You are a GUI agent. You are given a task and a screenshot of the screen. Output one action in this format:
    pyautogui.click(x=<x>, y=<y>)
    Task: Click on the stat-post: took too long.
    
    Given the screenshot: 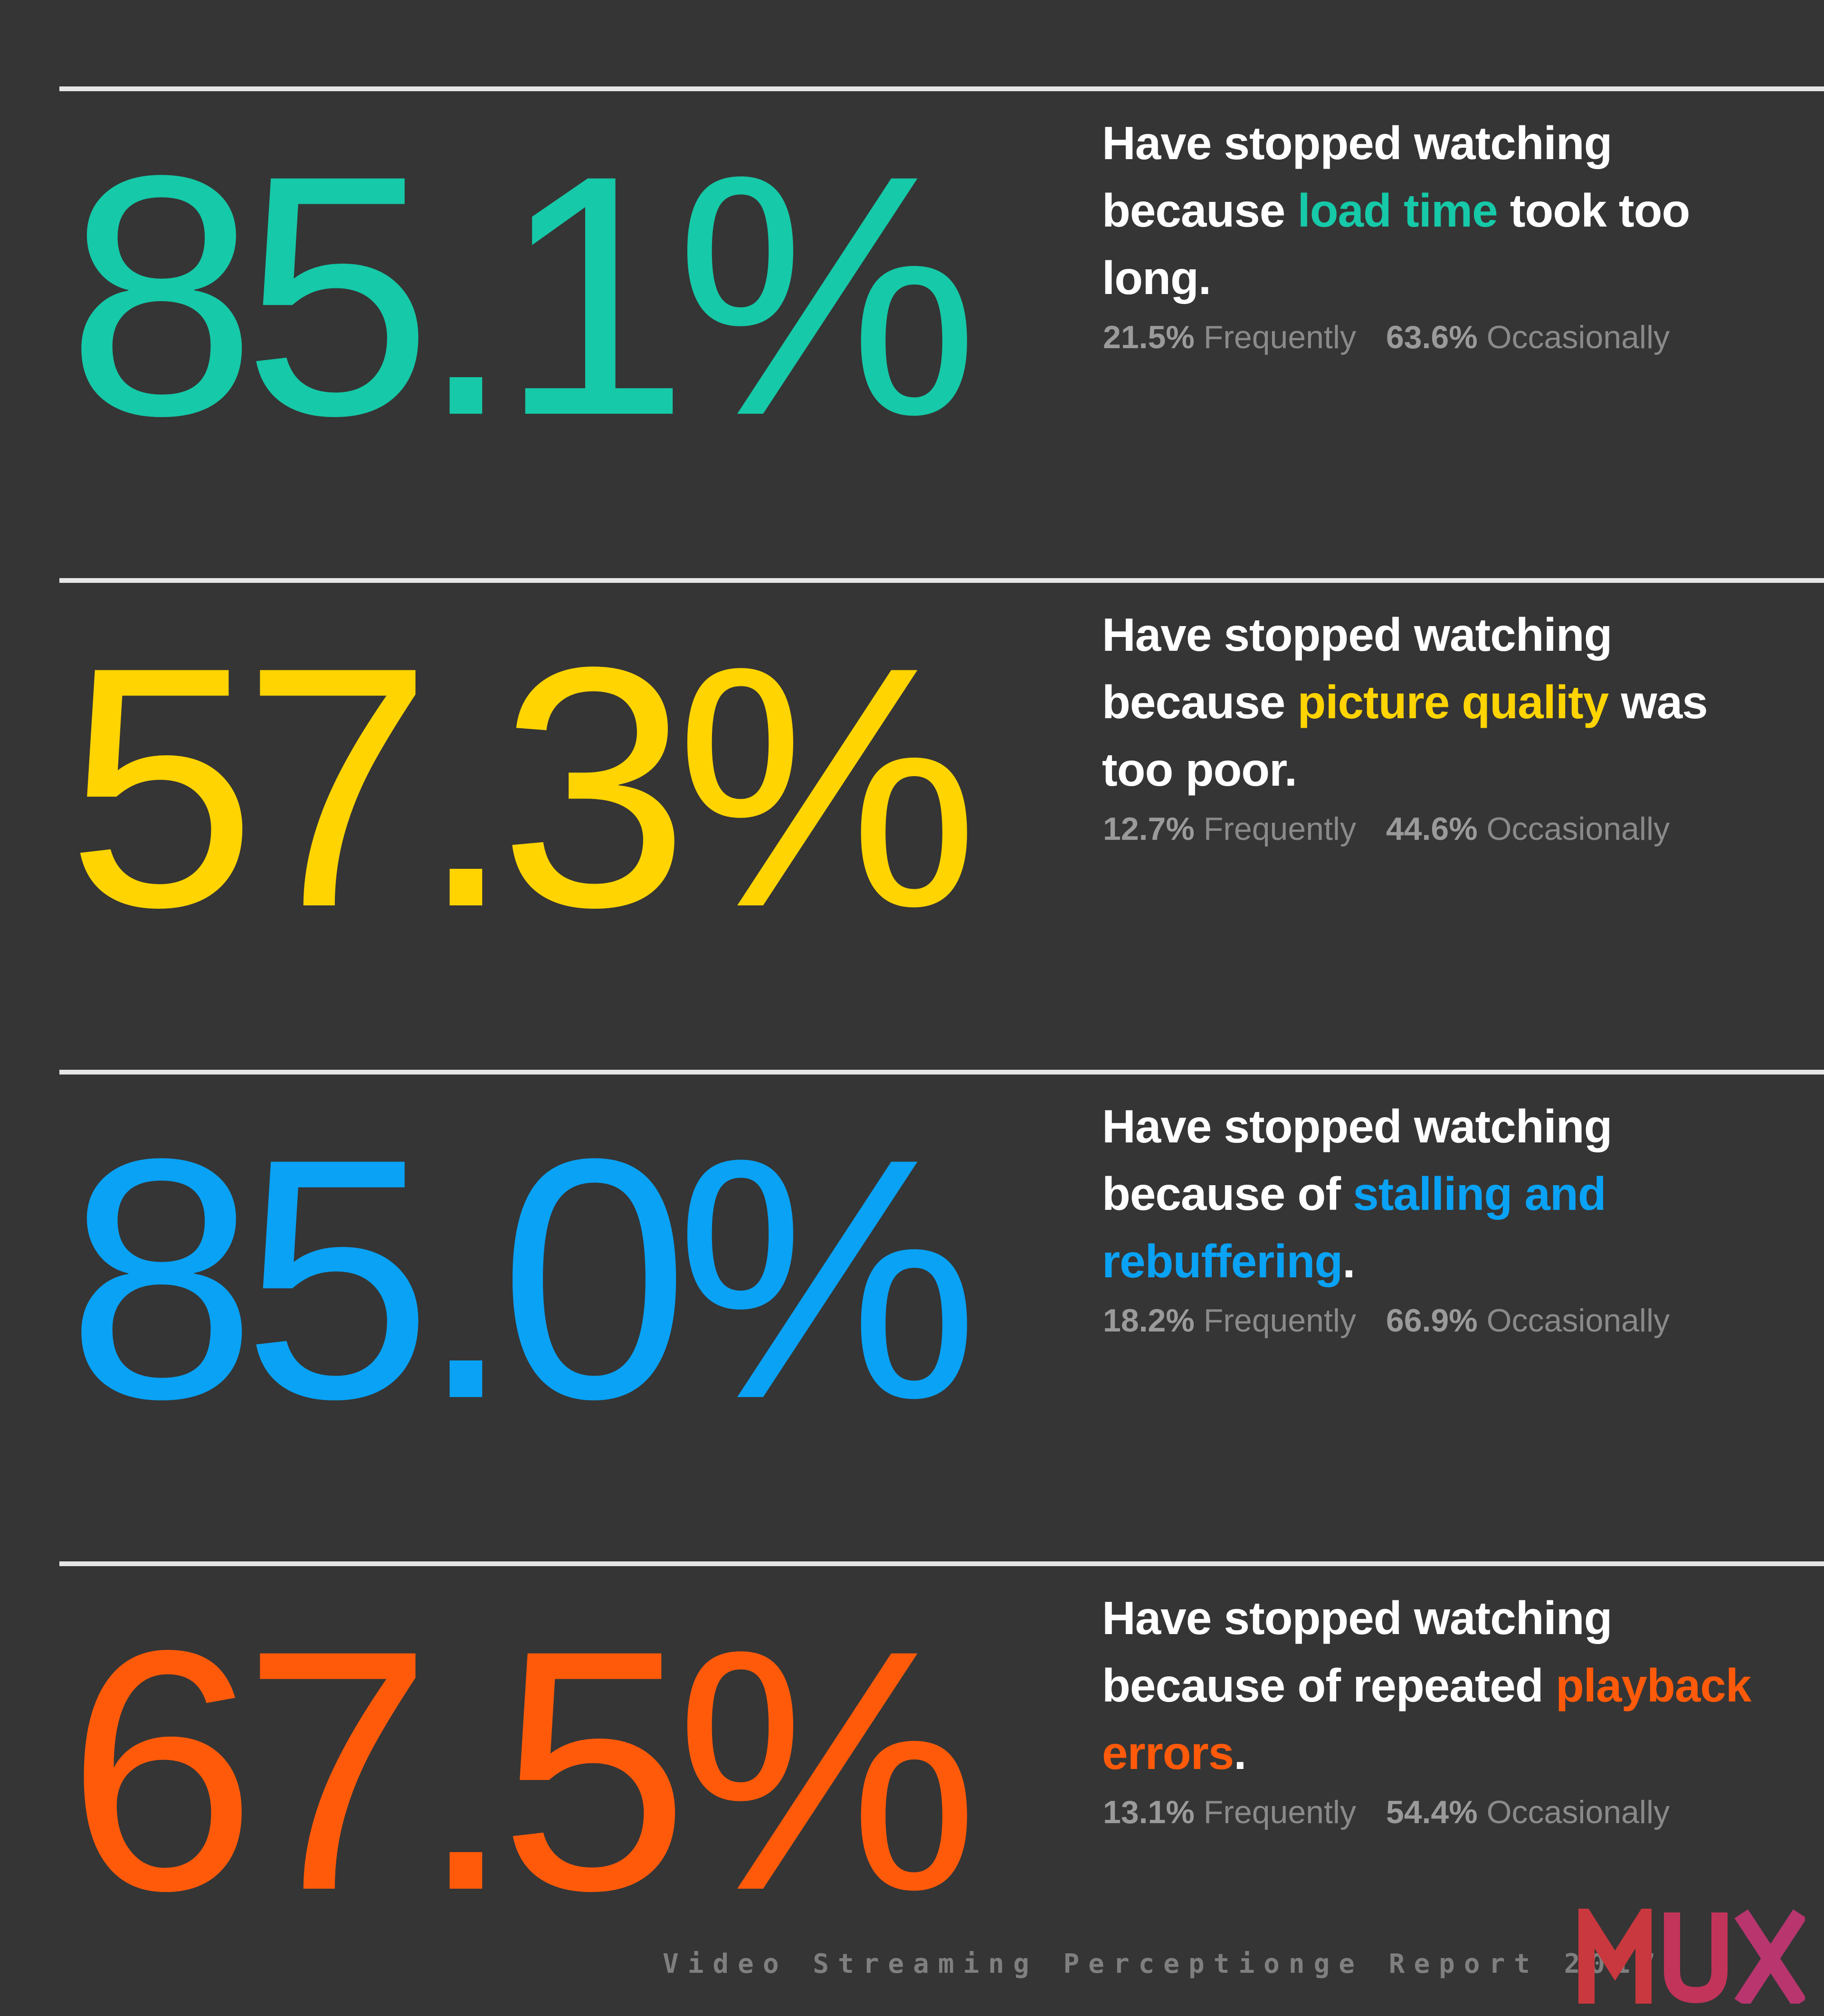 What is the action you would take?
    pyautogui.click(x=1396, y=244)
    